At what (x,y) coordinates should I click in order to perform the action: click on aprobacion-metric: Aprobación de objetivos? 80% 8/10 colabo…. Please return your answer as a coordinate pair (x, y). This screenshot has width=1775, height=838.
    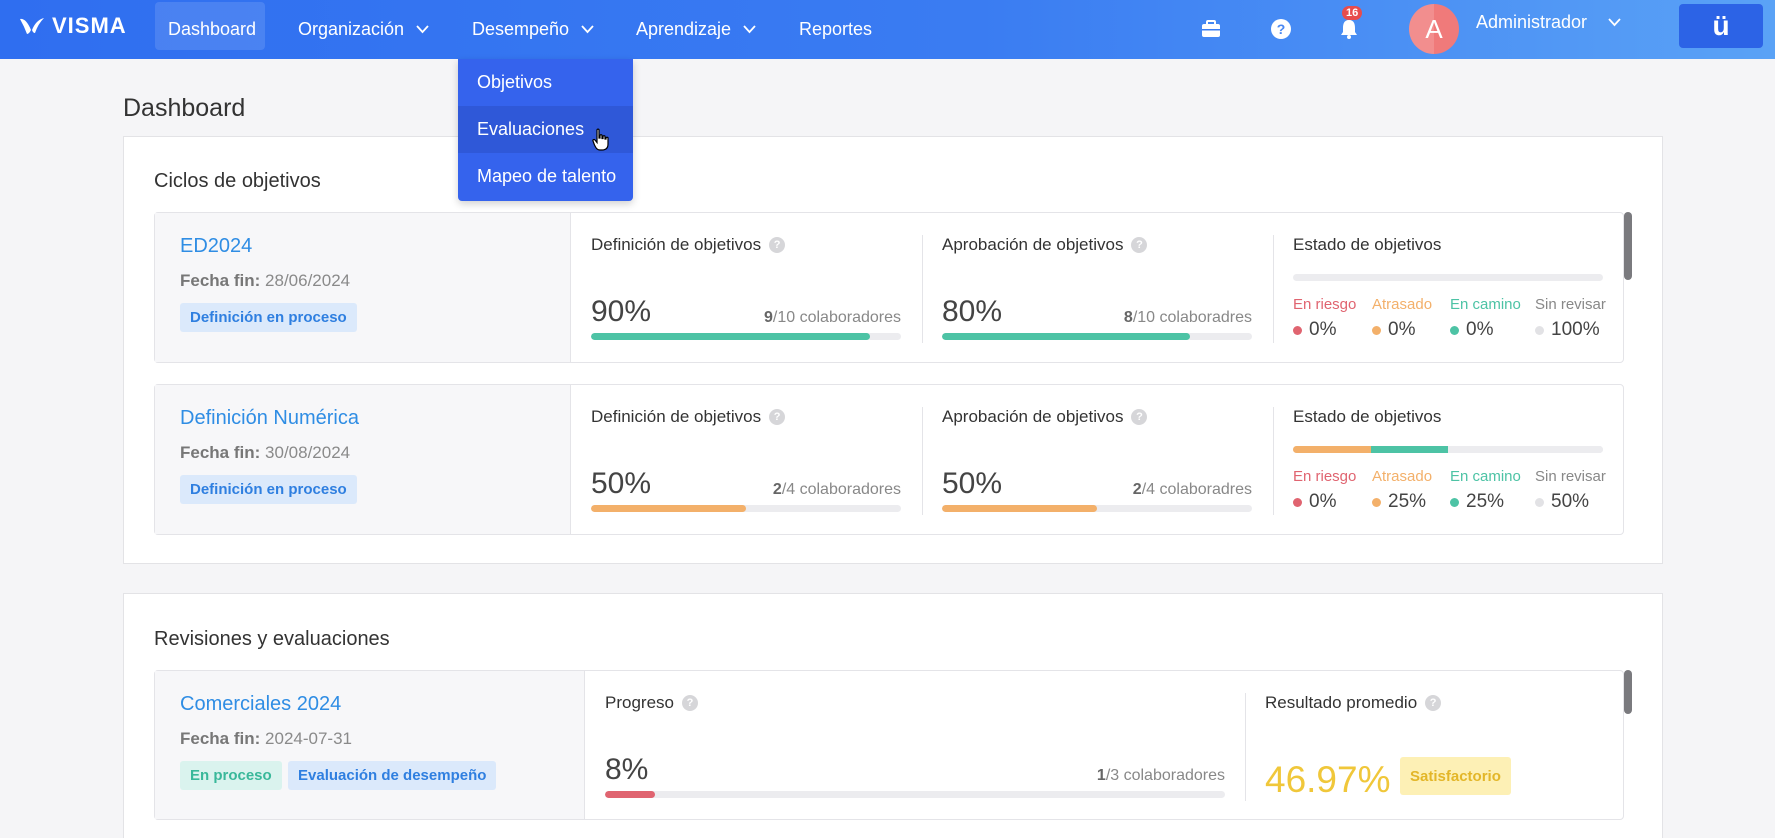
    Looking at the image, I should click on (1097, 287).